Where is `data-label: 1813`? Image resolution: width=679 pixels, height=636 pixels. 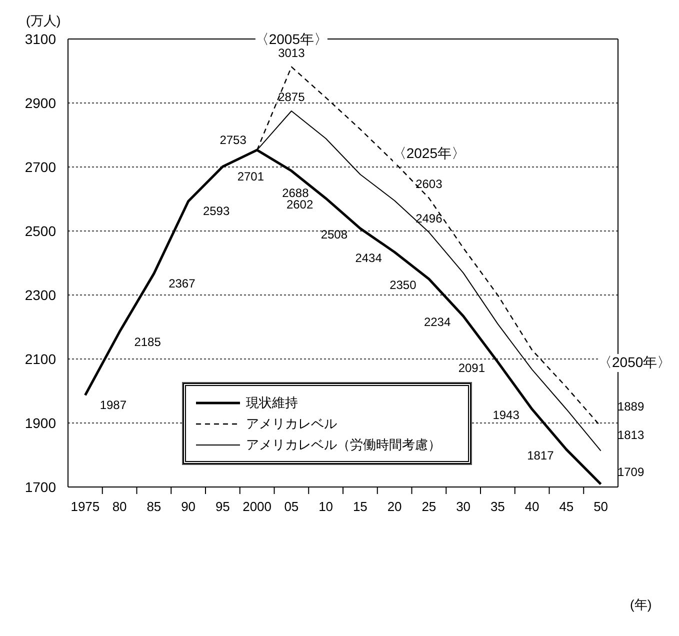
data-label: 1813 is located at coordinates (630, 435).